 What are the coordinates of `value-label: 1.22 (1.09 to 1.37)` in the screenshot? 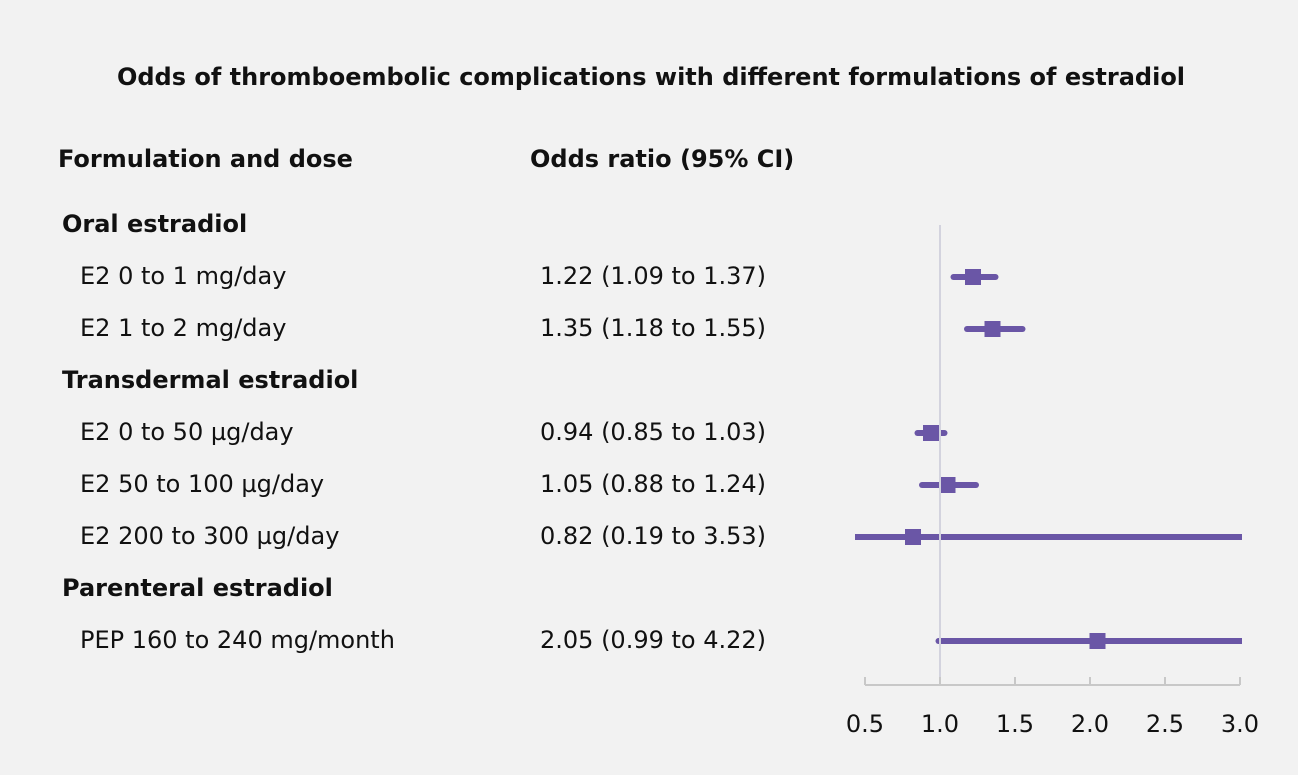 It's located at (653, 276).